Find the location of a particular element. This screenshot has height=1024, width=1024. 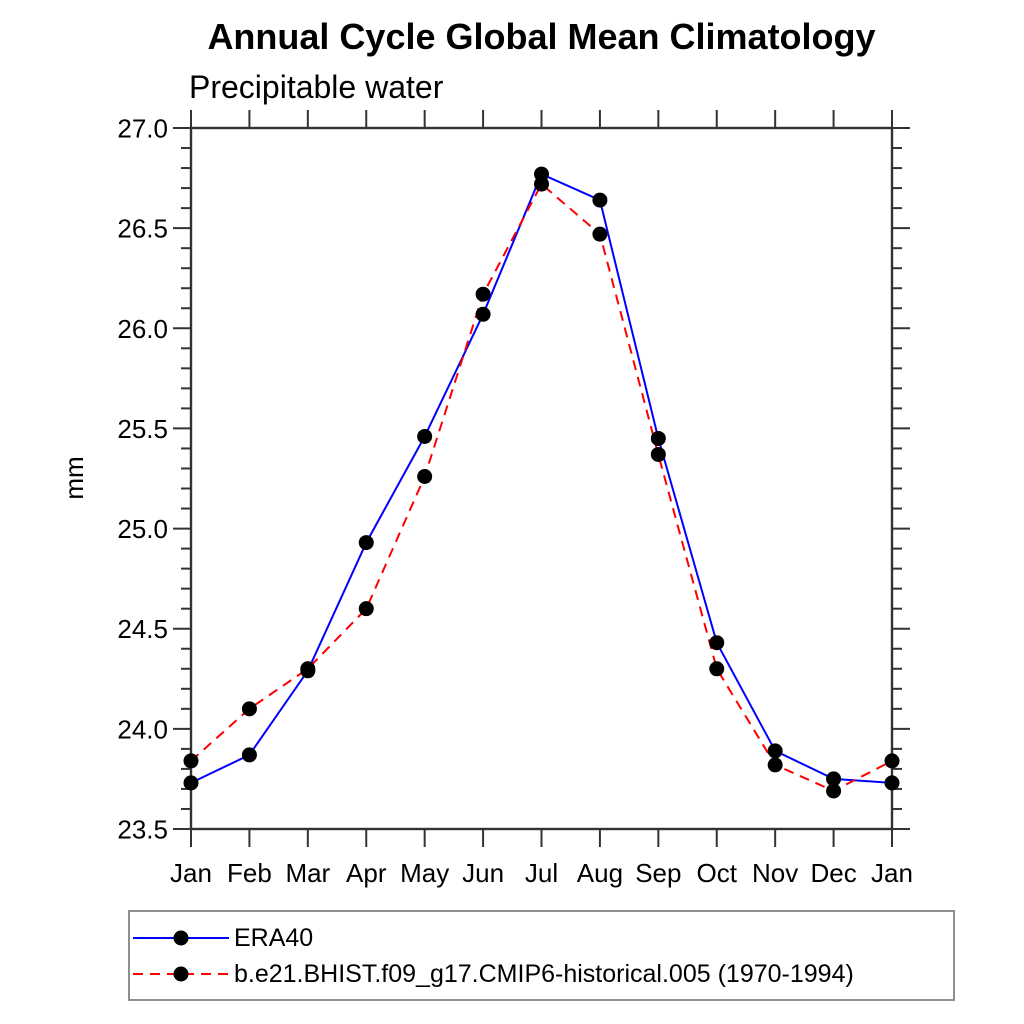

legend-label-era40: ERA40 is located at coordinates (274, 937).